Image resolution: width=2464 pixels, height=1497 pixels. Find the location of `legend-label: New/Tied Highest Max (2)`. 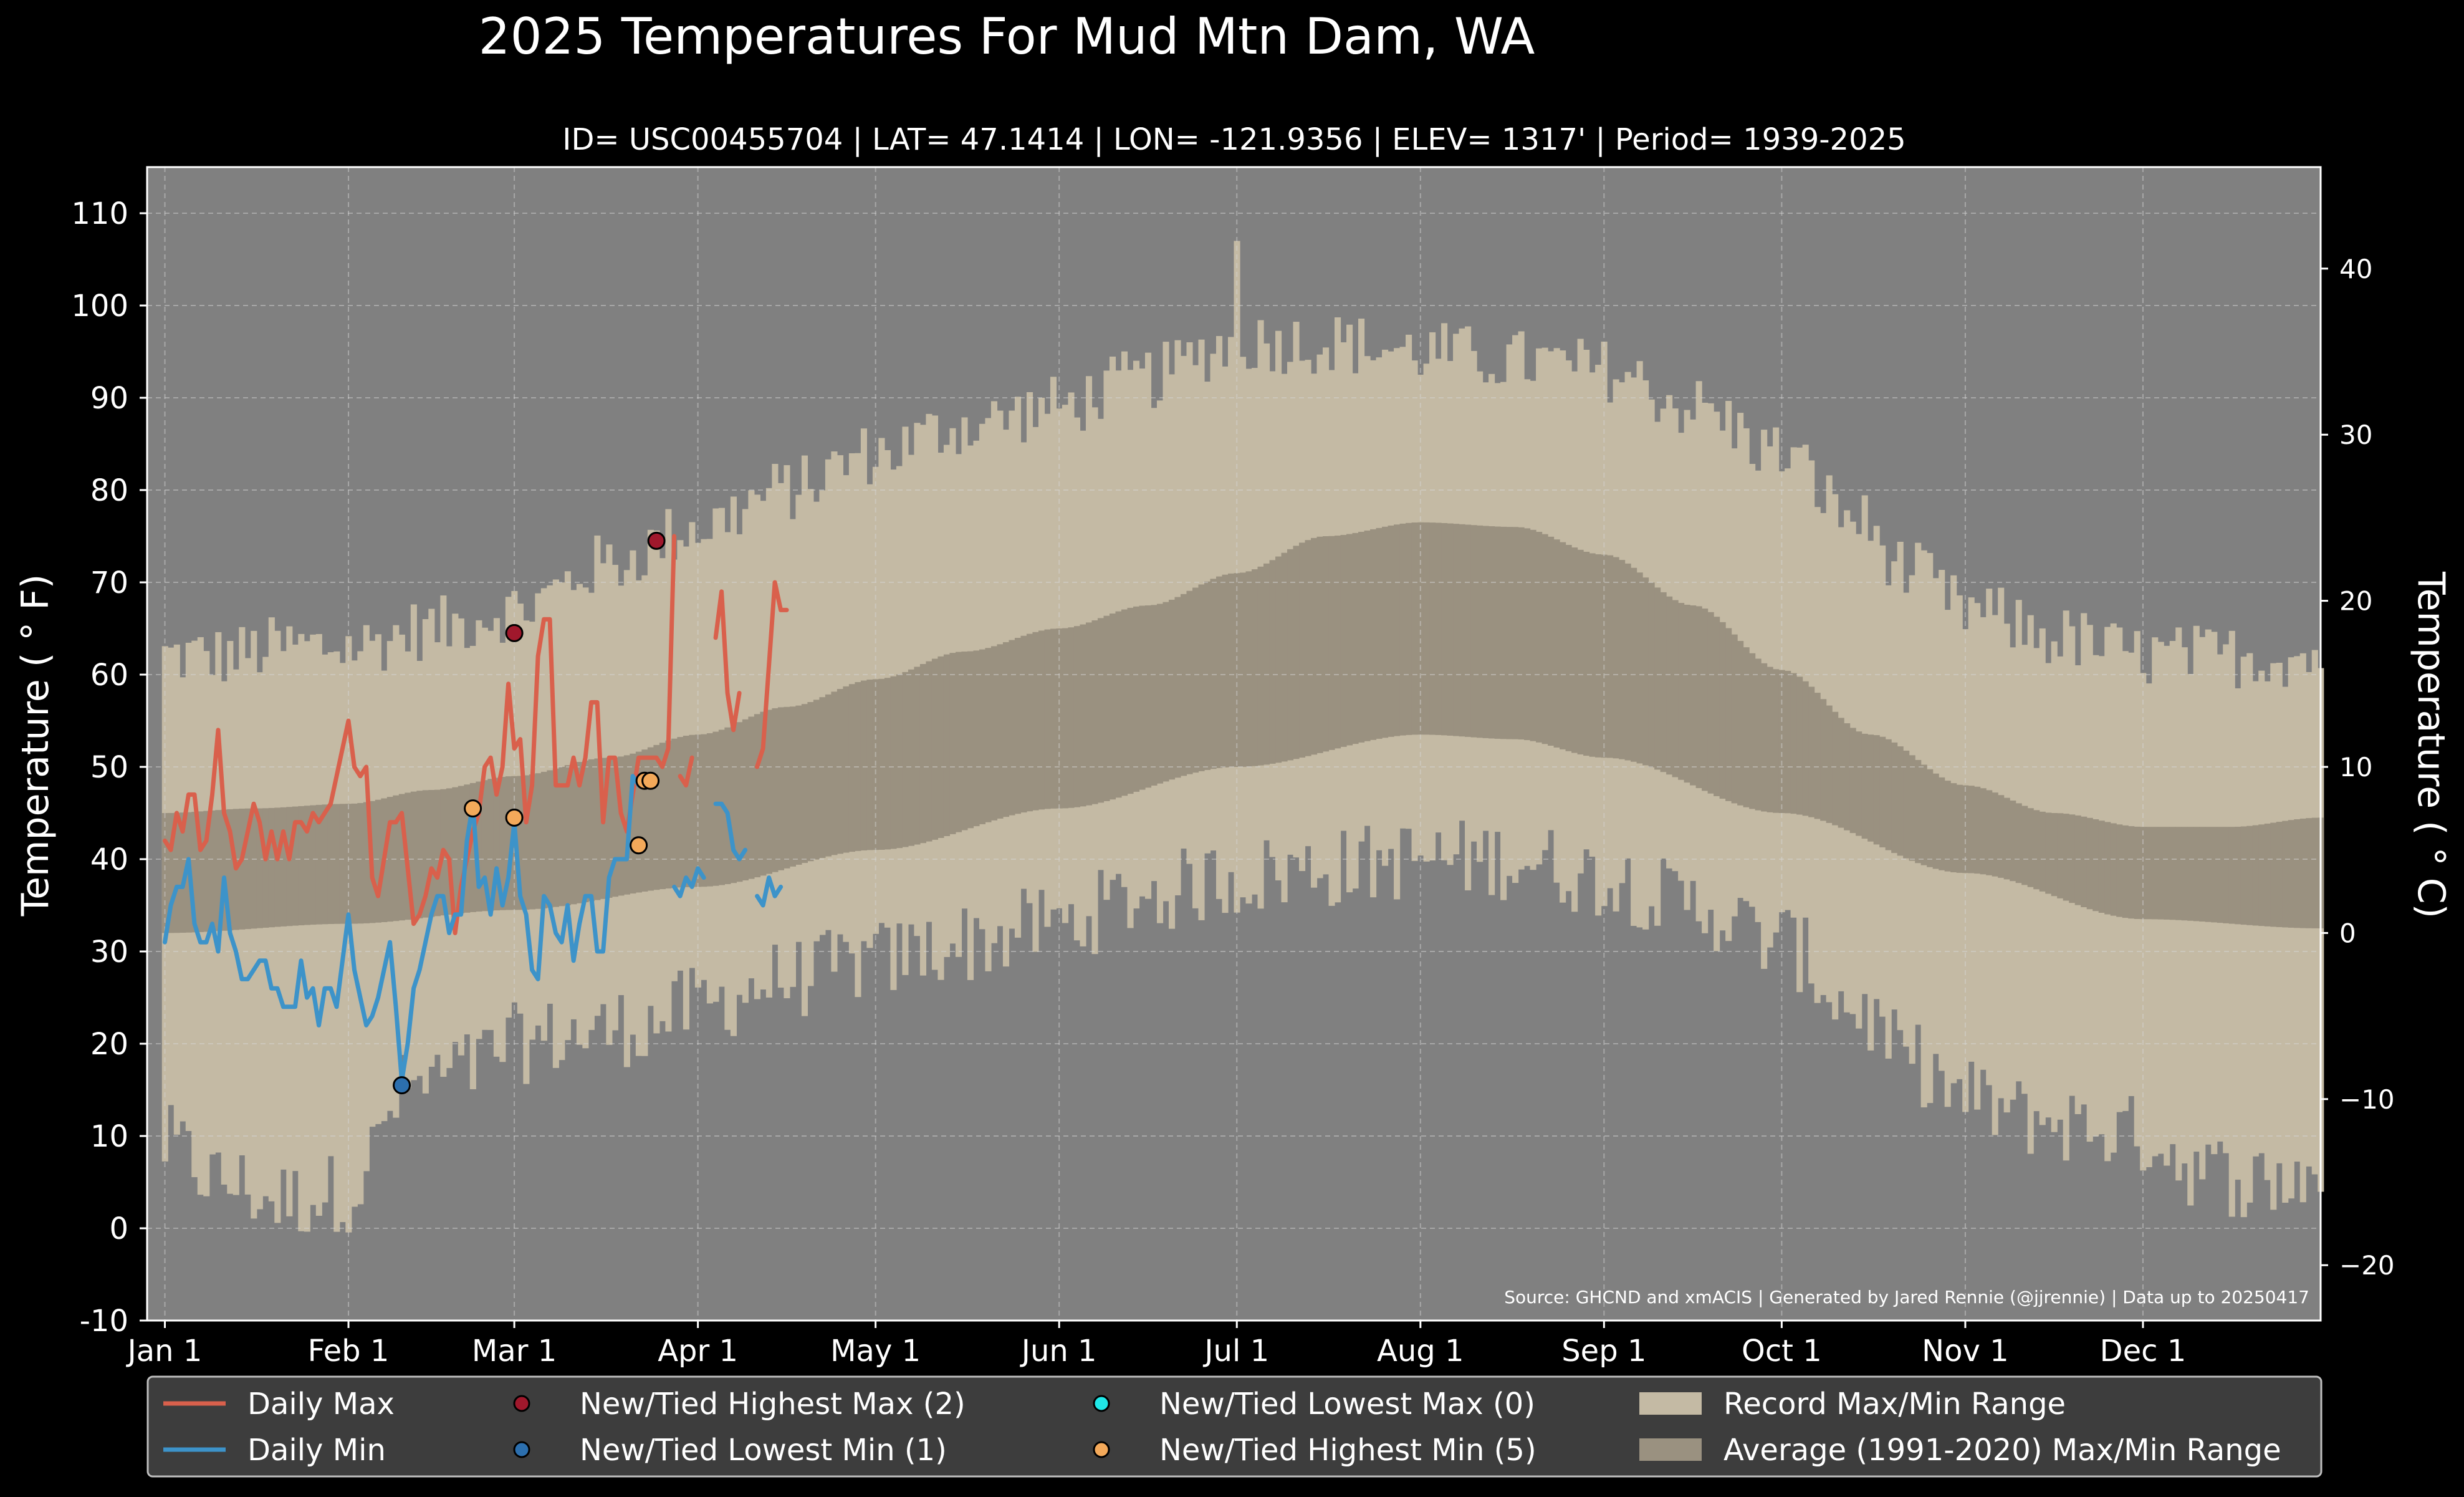

legend-label: New/Tied Highest Max (2) is located at coordinates (773, 1404).